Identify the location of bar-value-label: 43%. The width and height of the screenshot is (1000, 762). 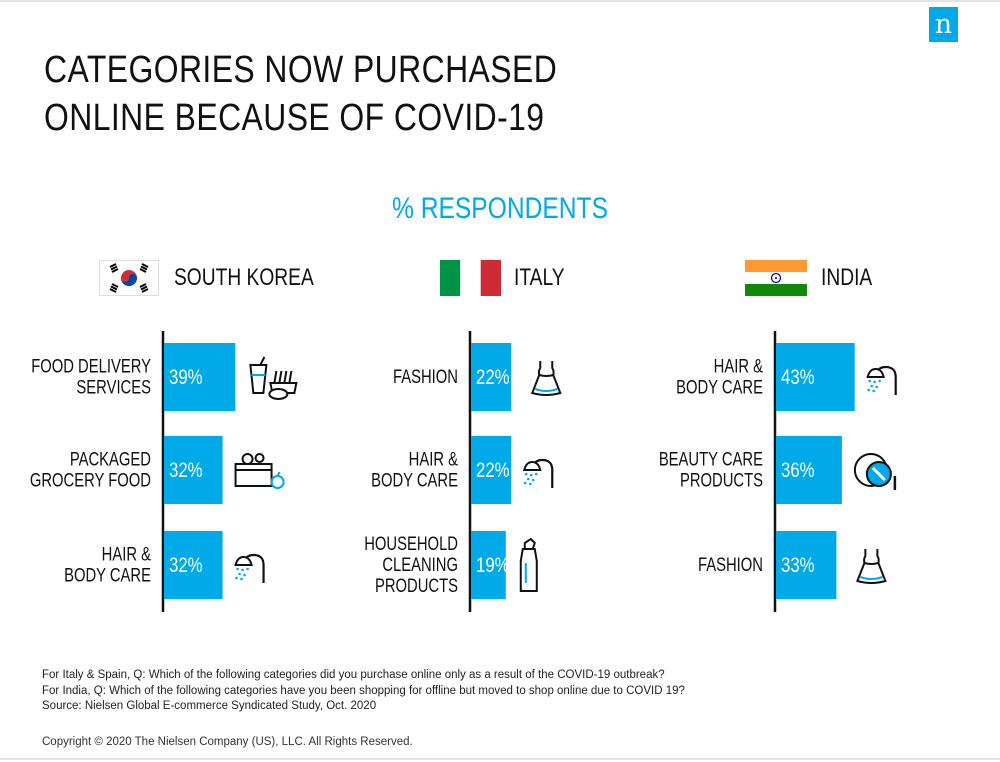
(798, 377).